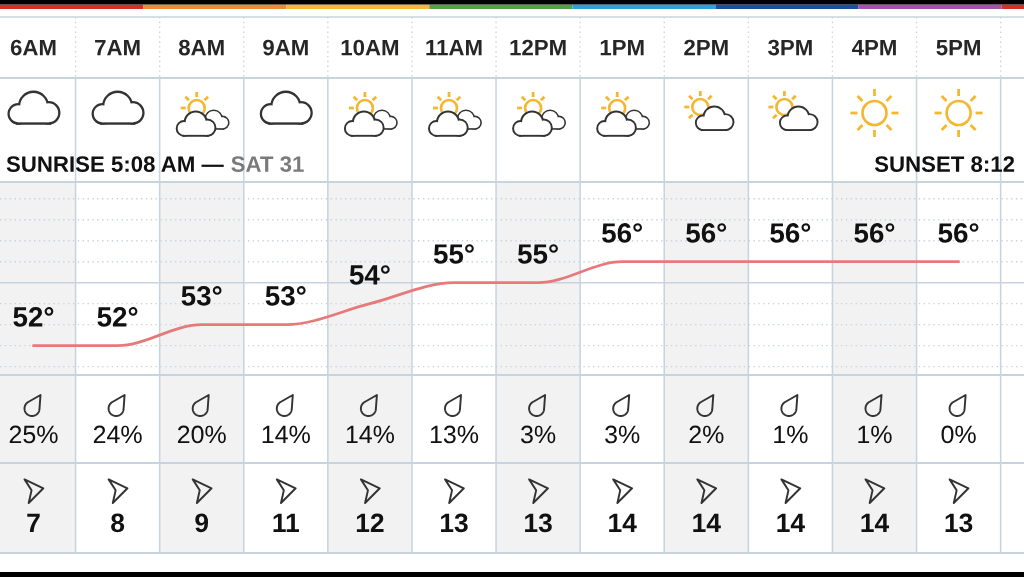  I want to click on x-tick-label: 3PM, so click(790, 47).